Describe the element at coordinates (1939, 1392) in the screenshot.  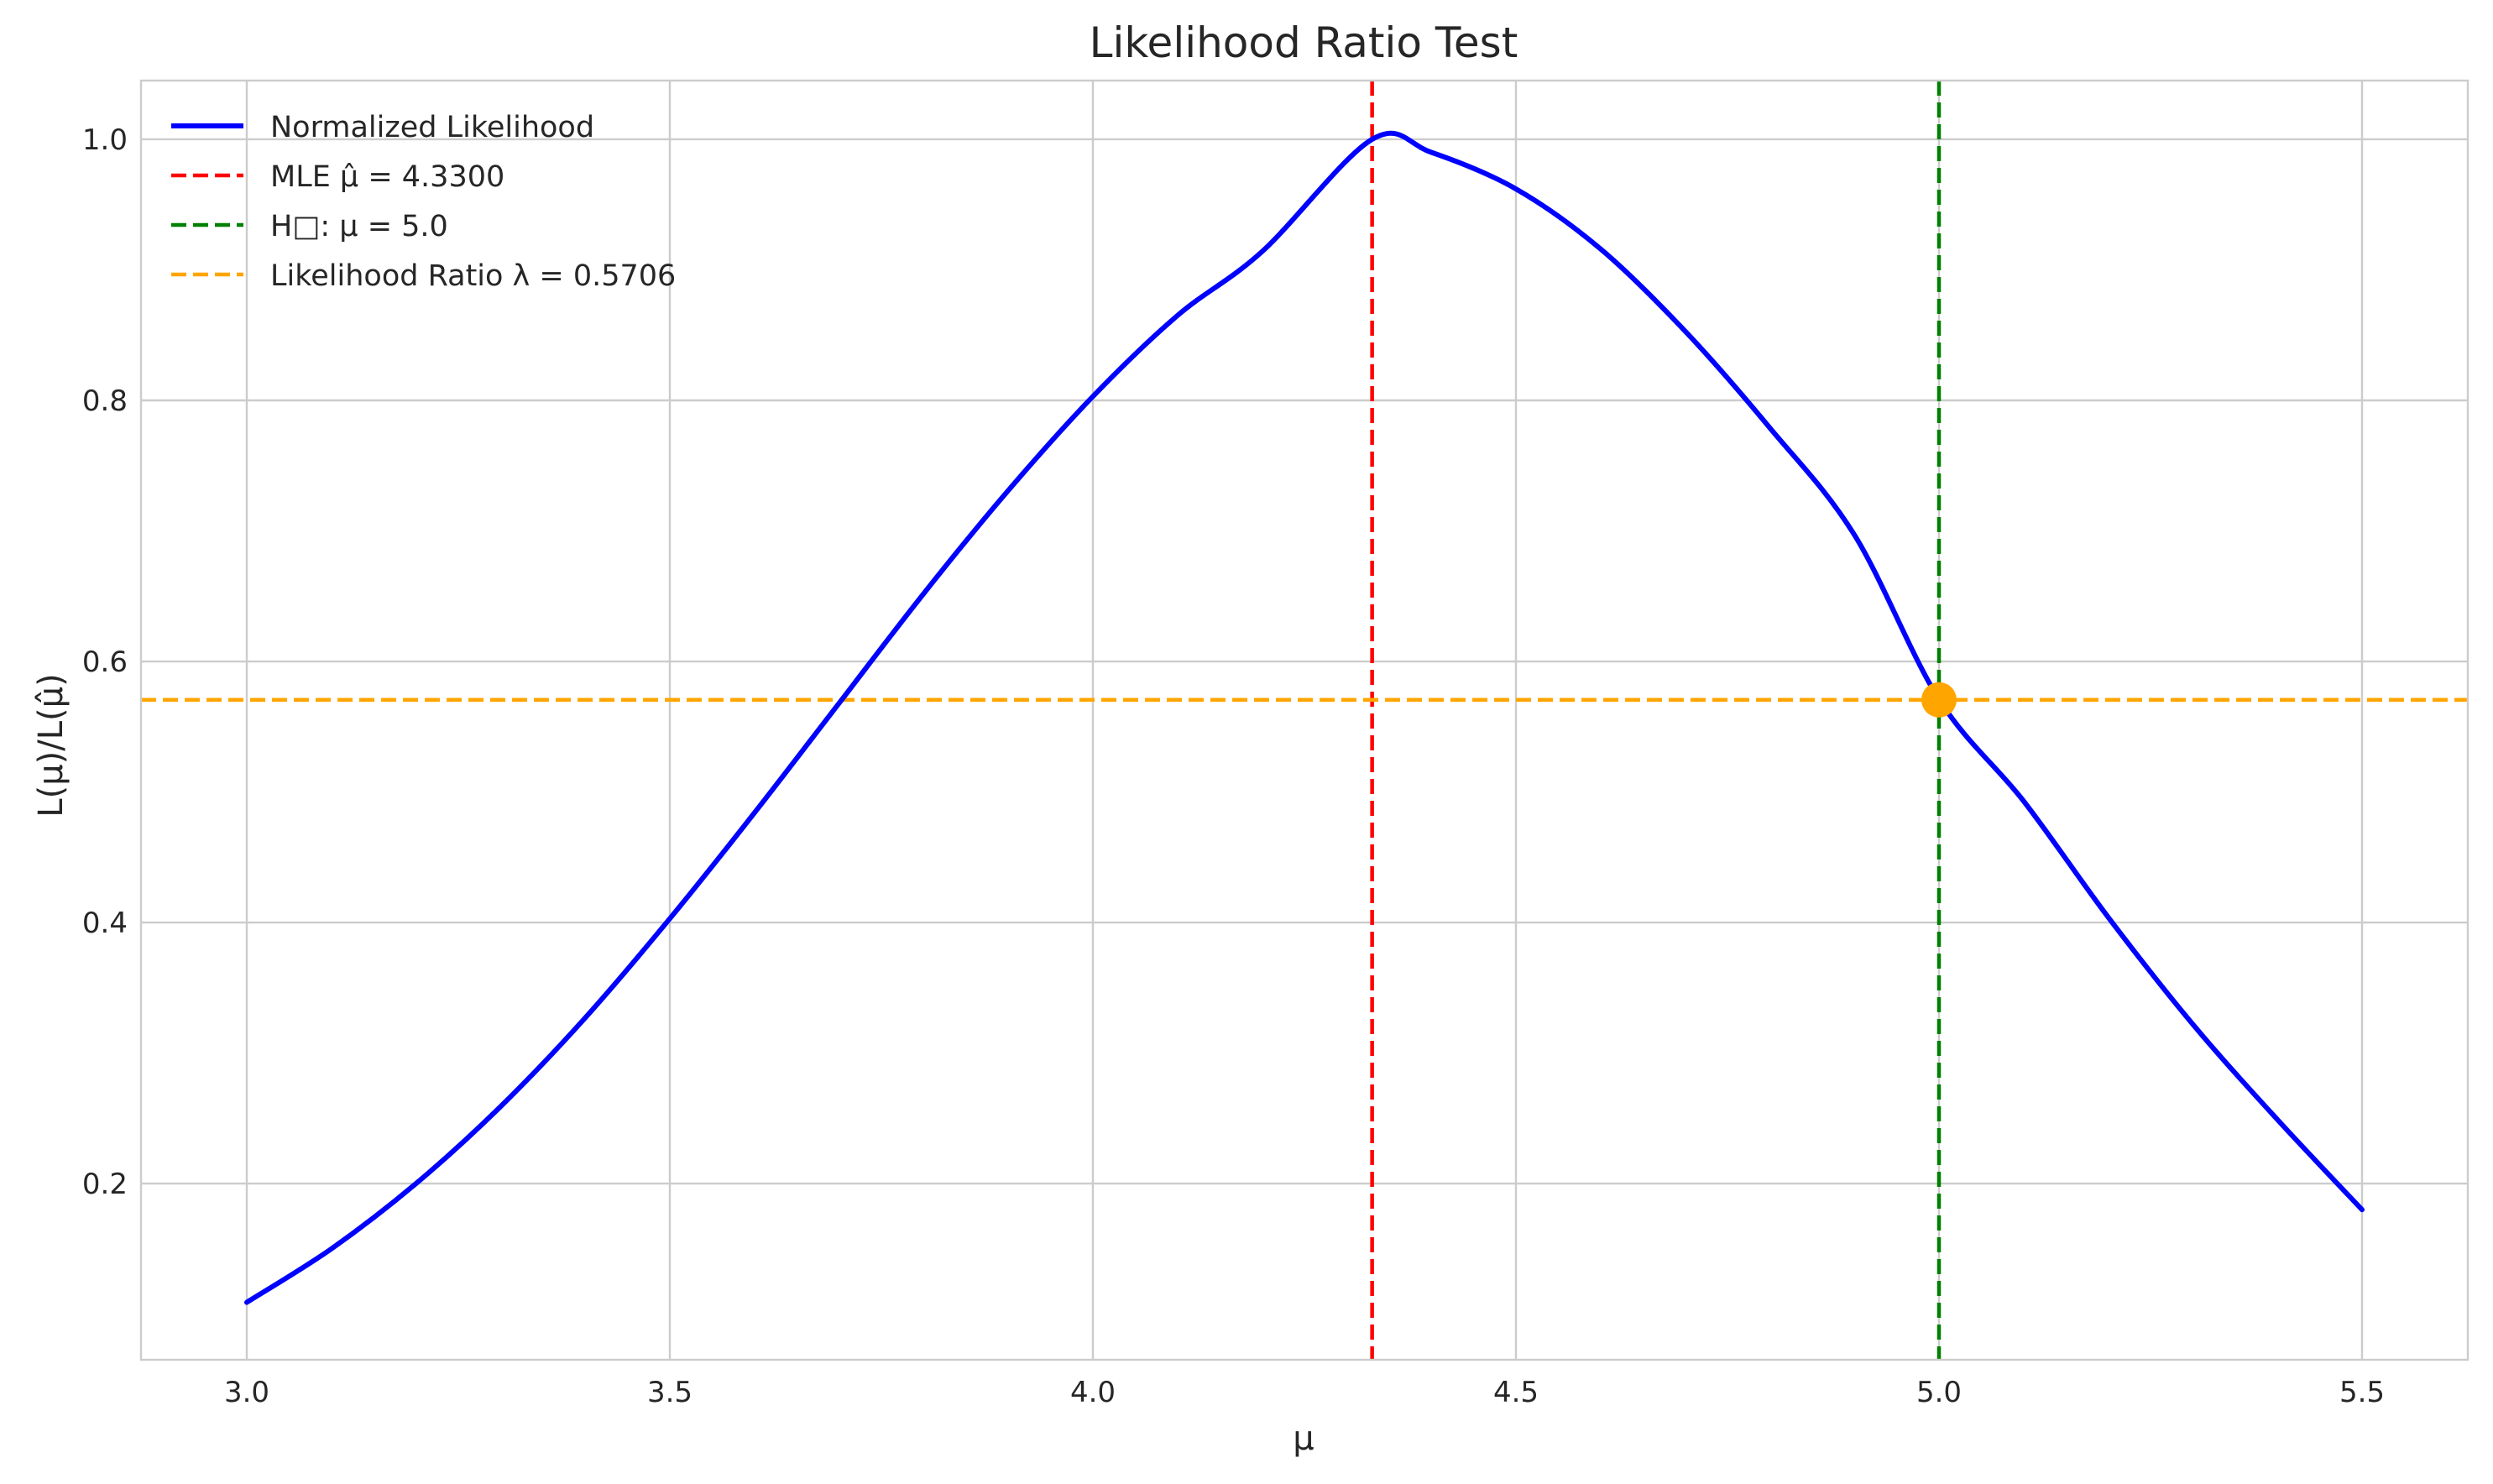
I see `x-tick-label: 5.0` at that location.